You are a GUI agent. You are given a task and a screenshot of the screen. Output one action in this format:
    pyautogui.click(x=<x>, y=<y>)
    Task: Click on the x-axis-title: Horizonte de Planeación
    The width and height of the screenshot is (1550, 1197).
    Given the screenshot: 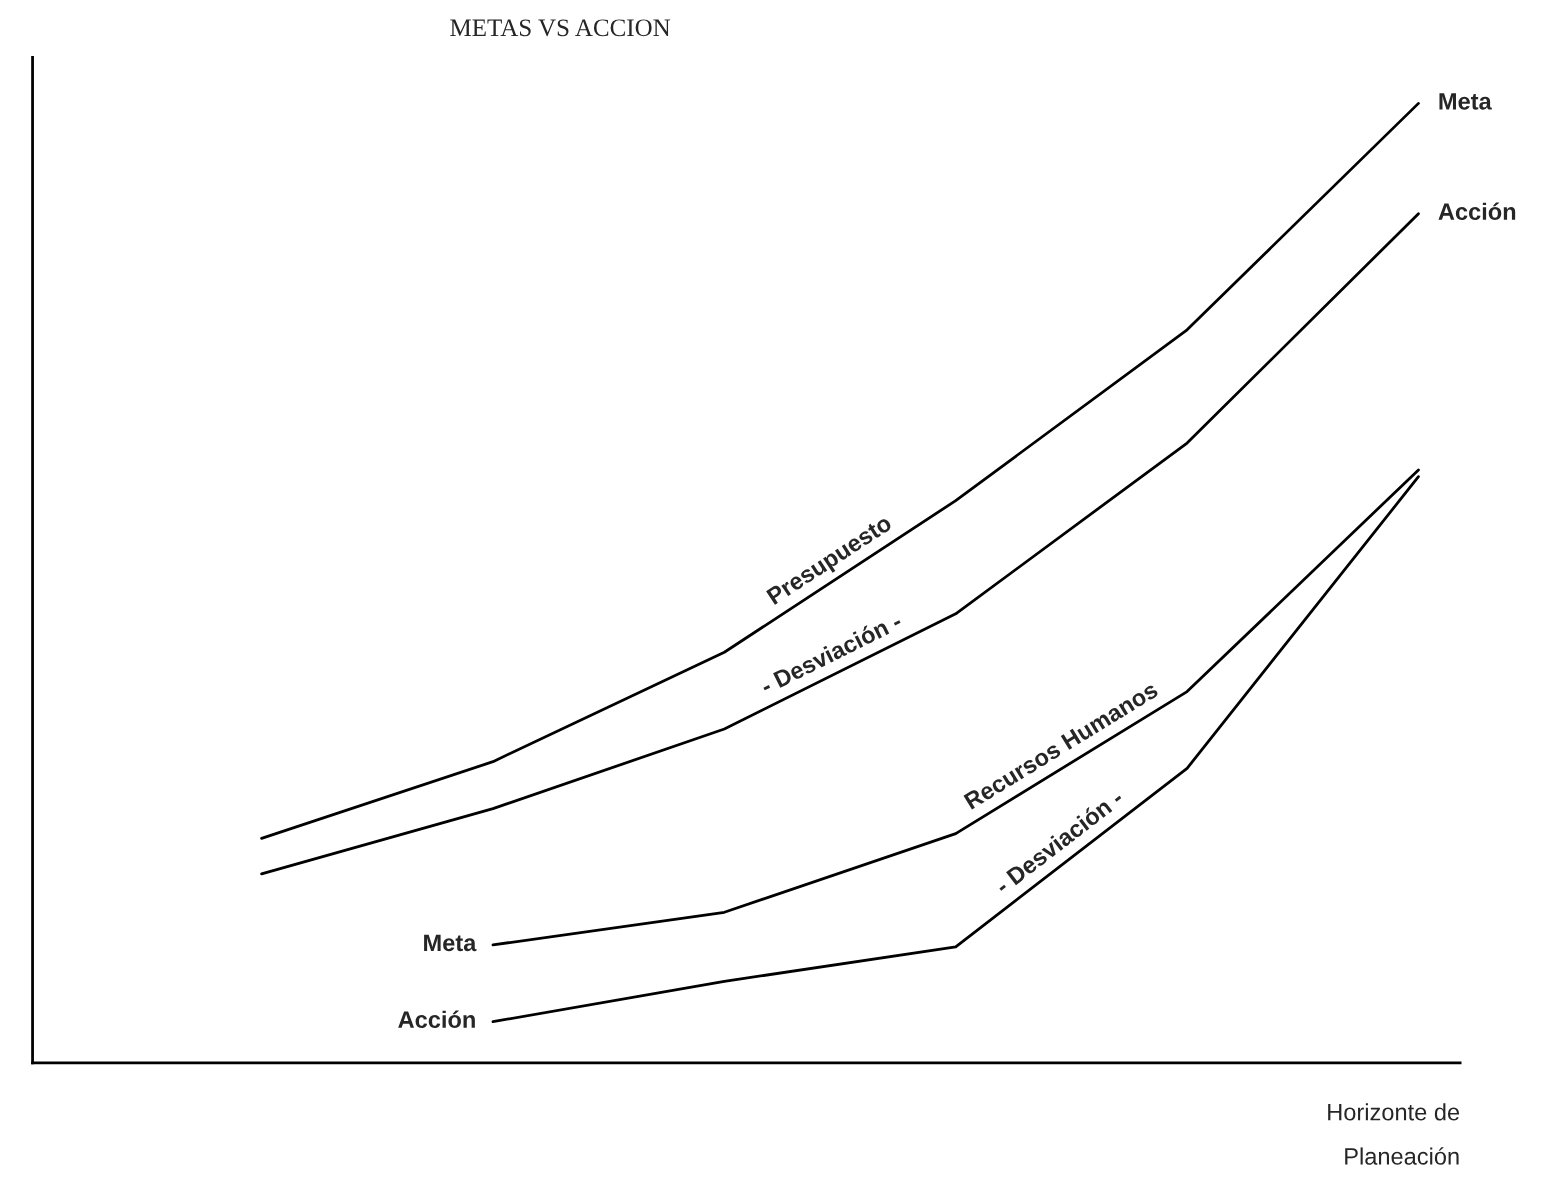 What is the action you would take?
    pyautogui.click(x=1394, y=1134)
    